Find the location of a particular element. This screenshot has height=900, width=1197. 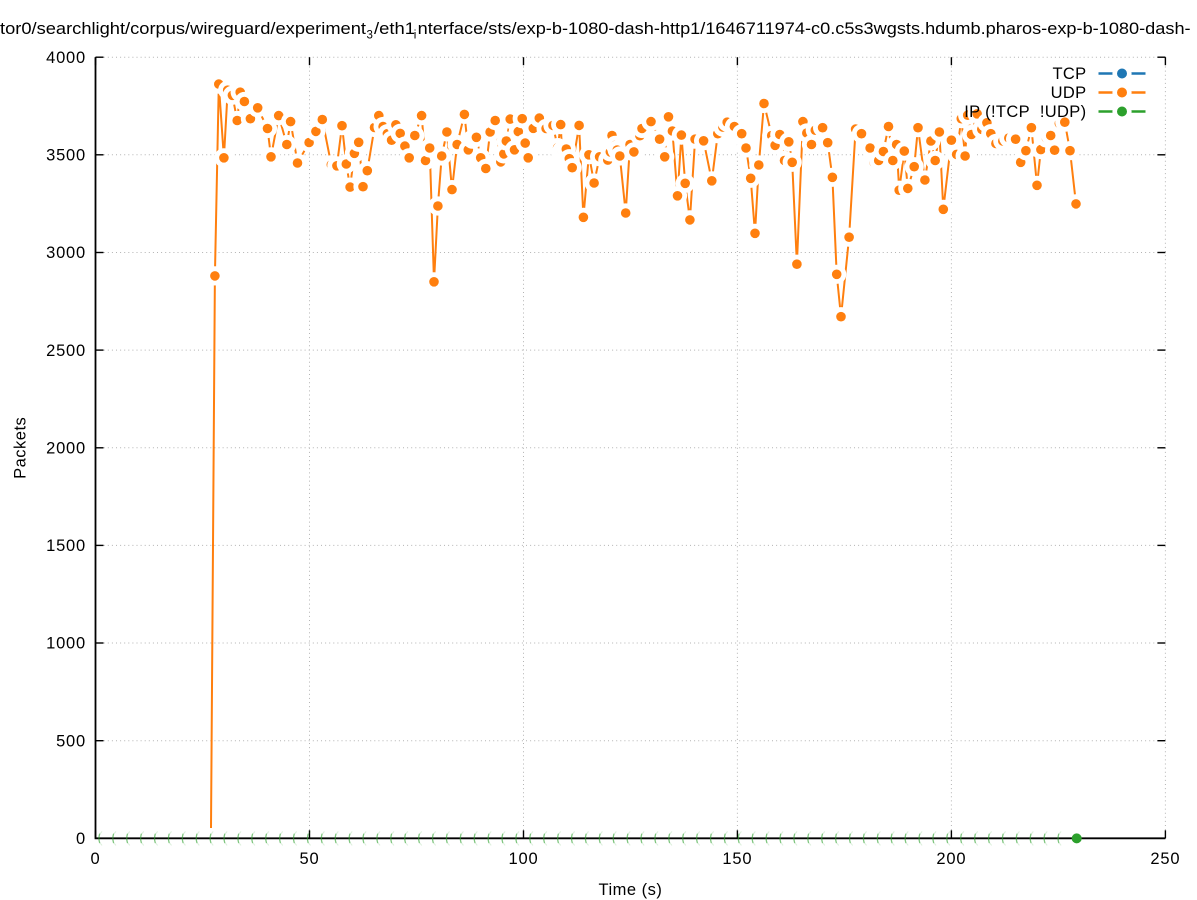

svg-text: Time (s) is located at coordinates (631, 890).